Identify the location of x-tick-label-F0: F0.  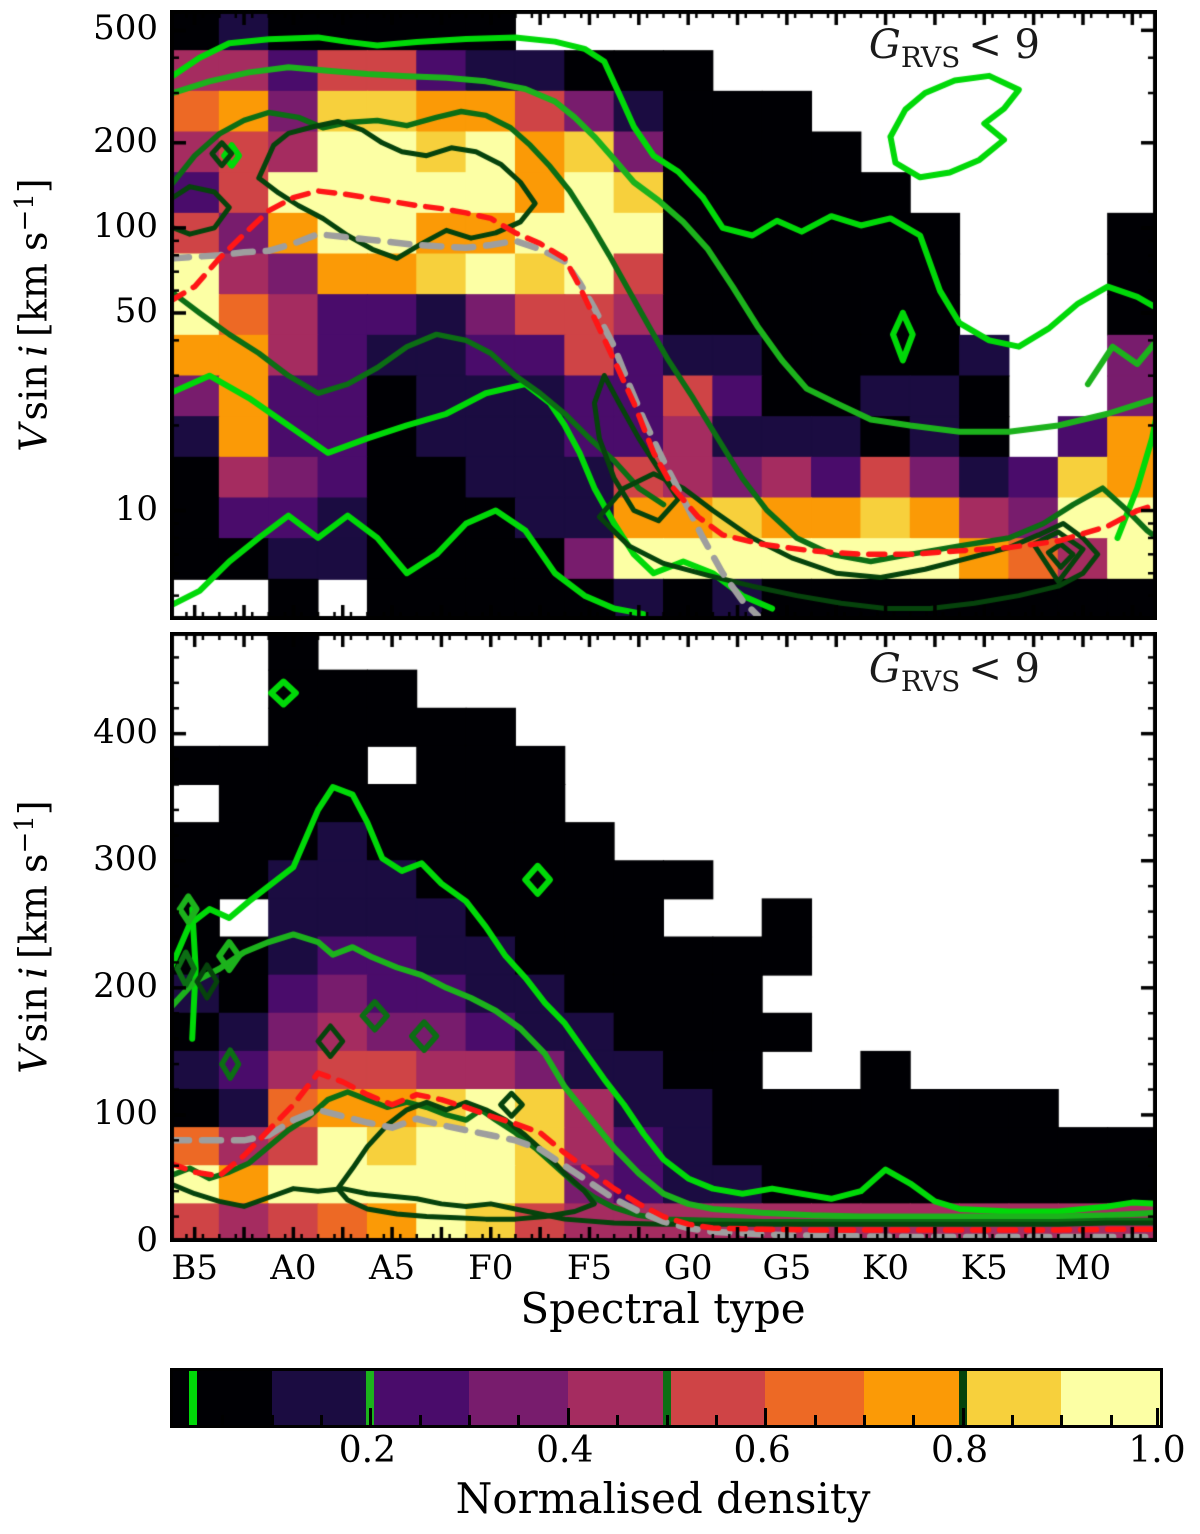
(491, 1268).